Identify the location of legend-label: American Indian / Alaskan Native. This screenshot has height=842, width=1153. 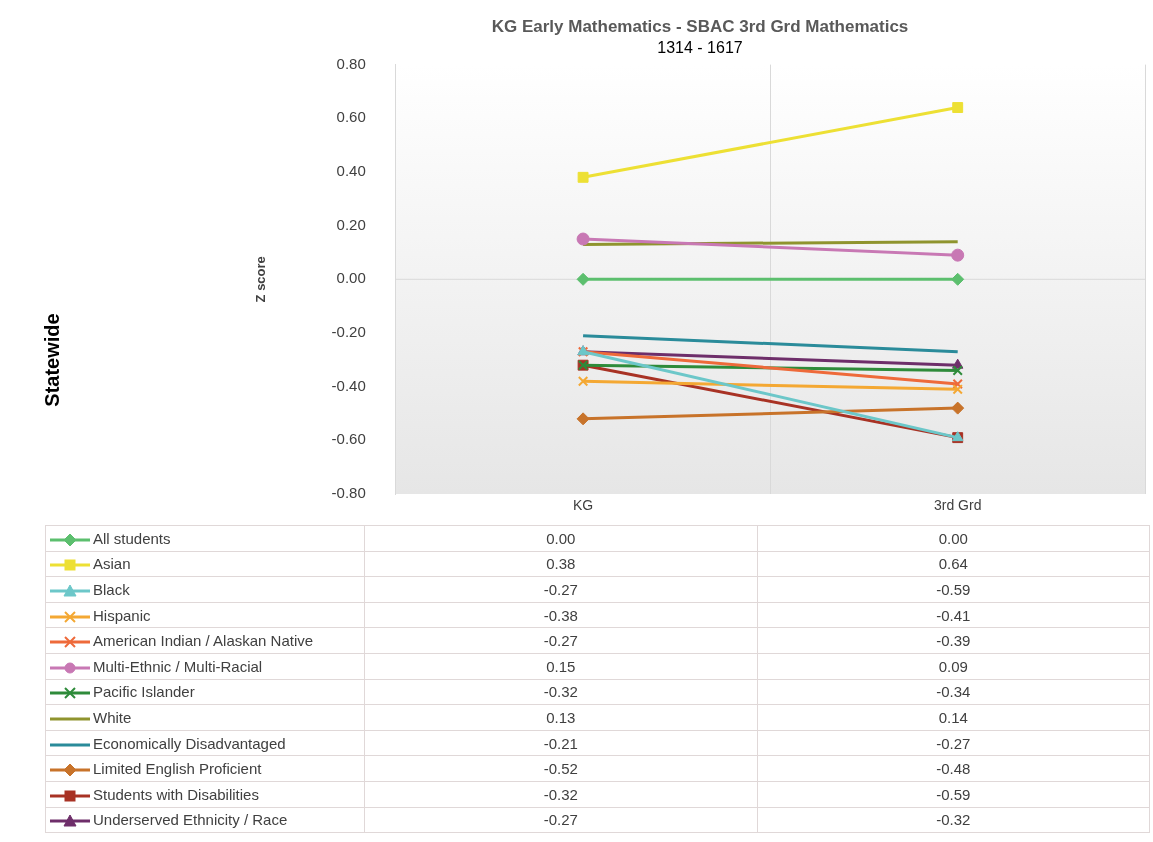
(203, 641).